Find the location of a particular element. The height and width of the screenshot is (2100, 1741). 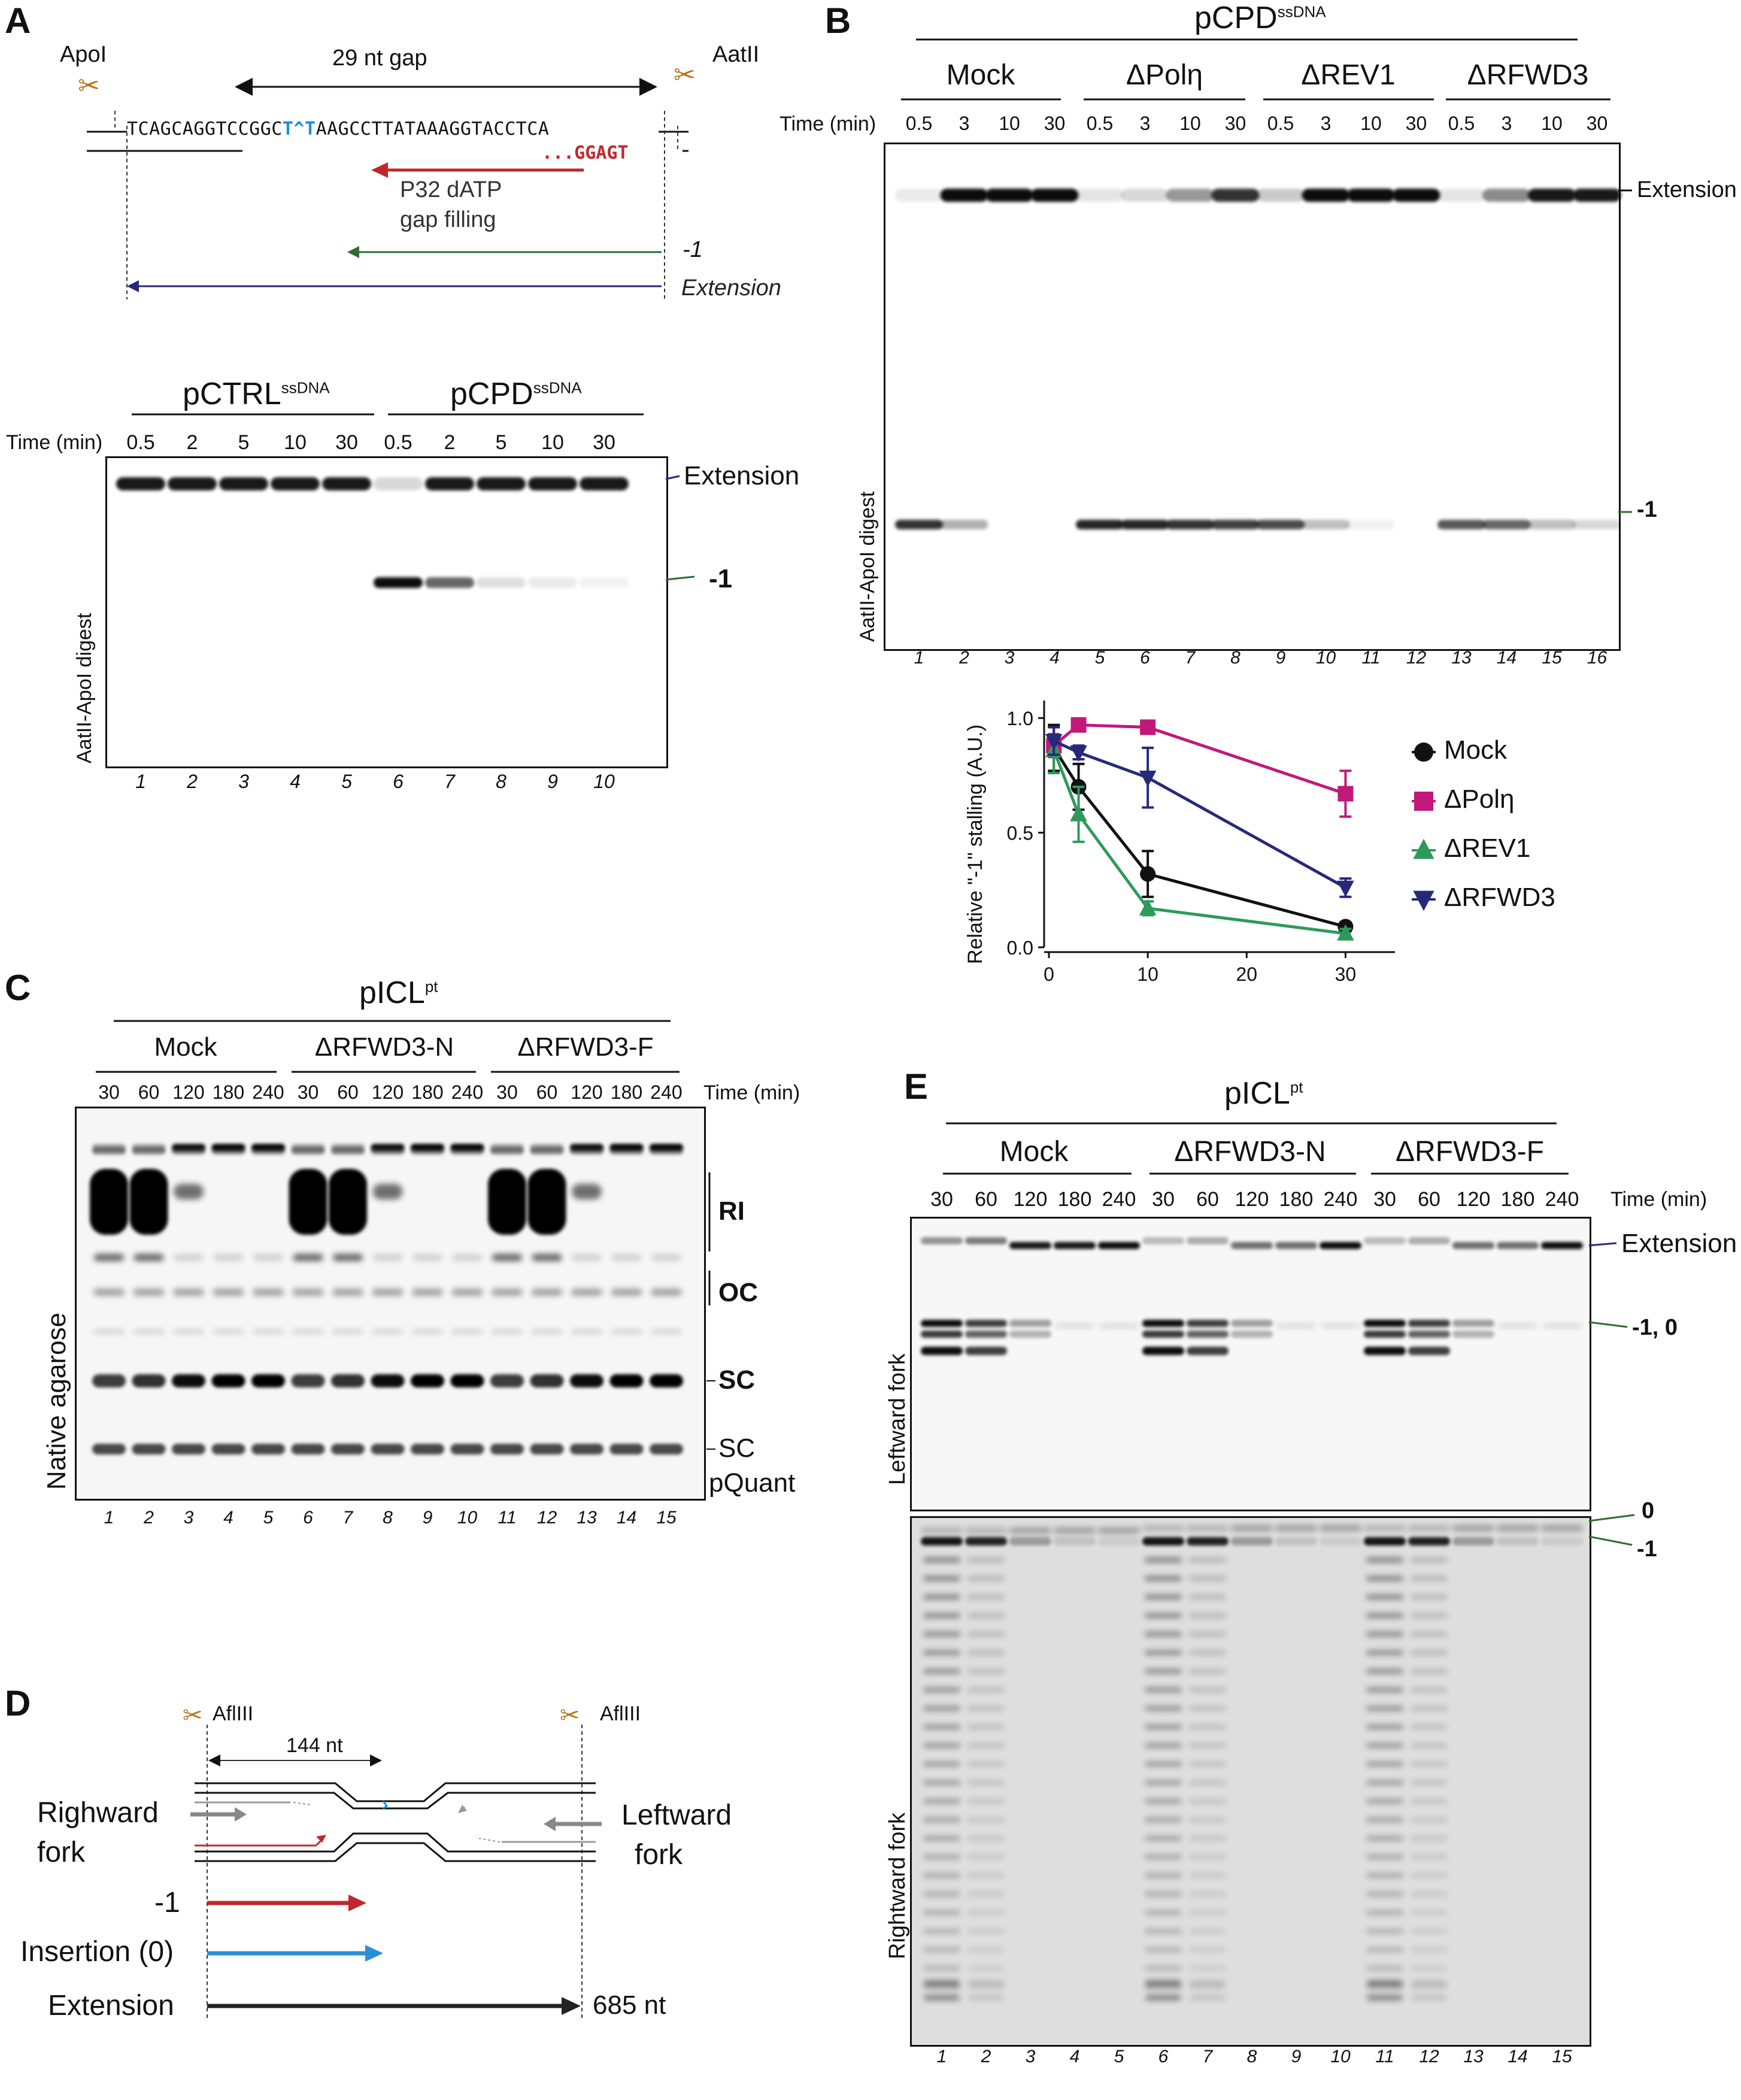

gel-band-sc is located at coordinates (507, 1380).